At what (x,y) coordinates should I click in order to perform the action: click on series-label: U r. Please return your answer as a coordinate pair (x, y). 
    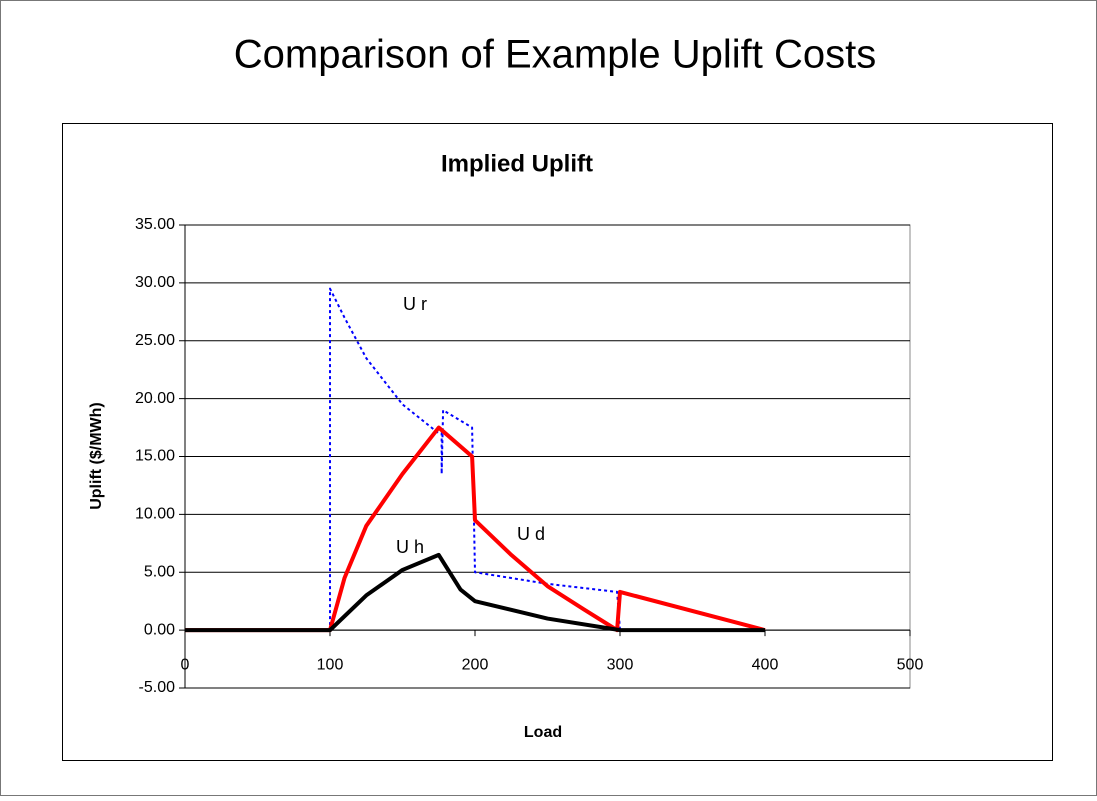
    Looking at the image, I should click on (415, 304).